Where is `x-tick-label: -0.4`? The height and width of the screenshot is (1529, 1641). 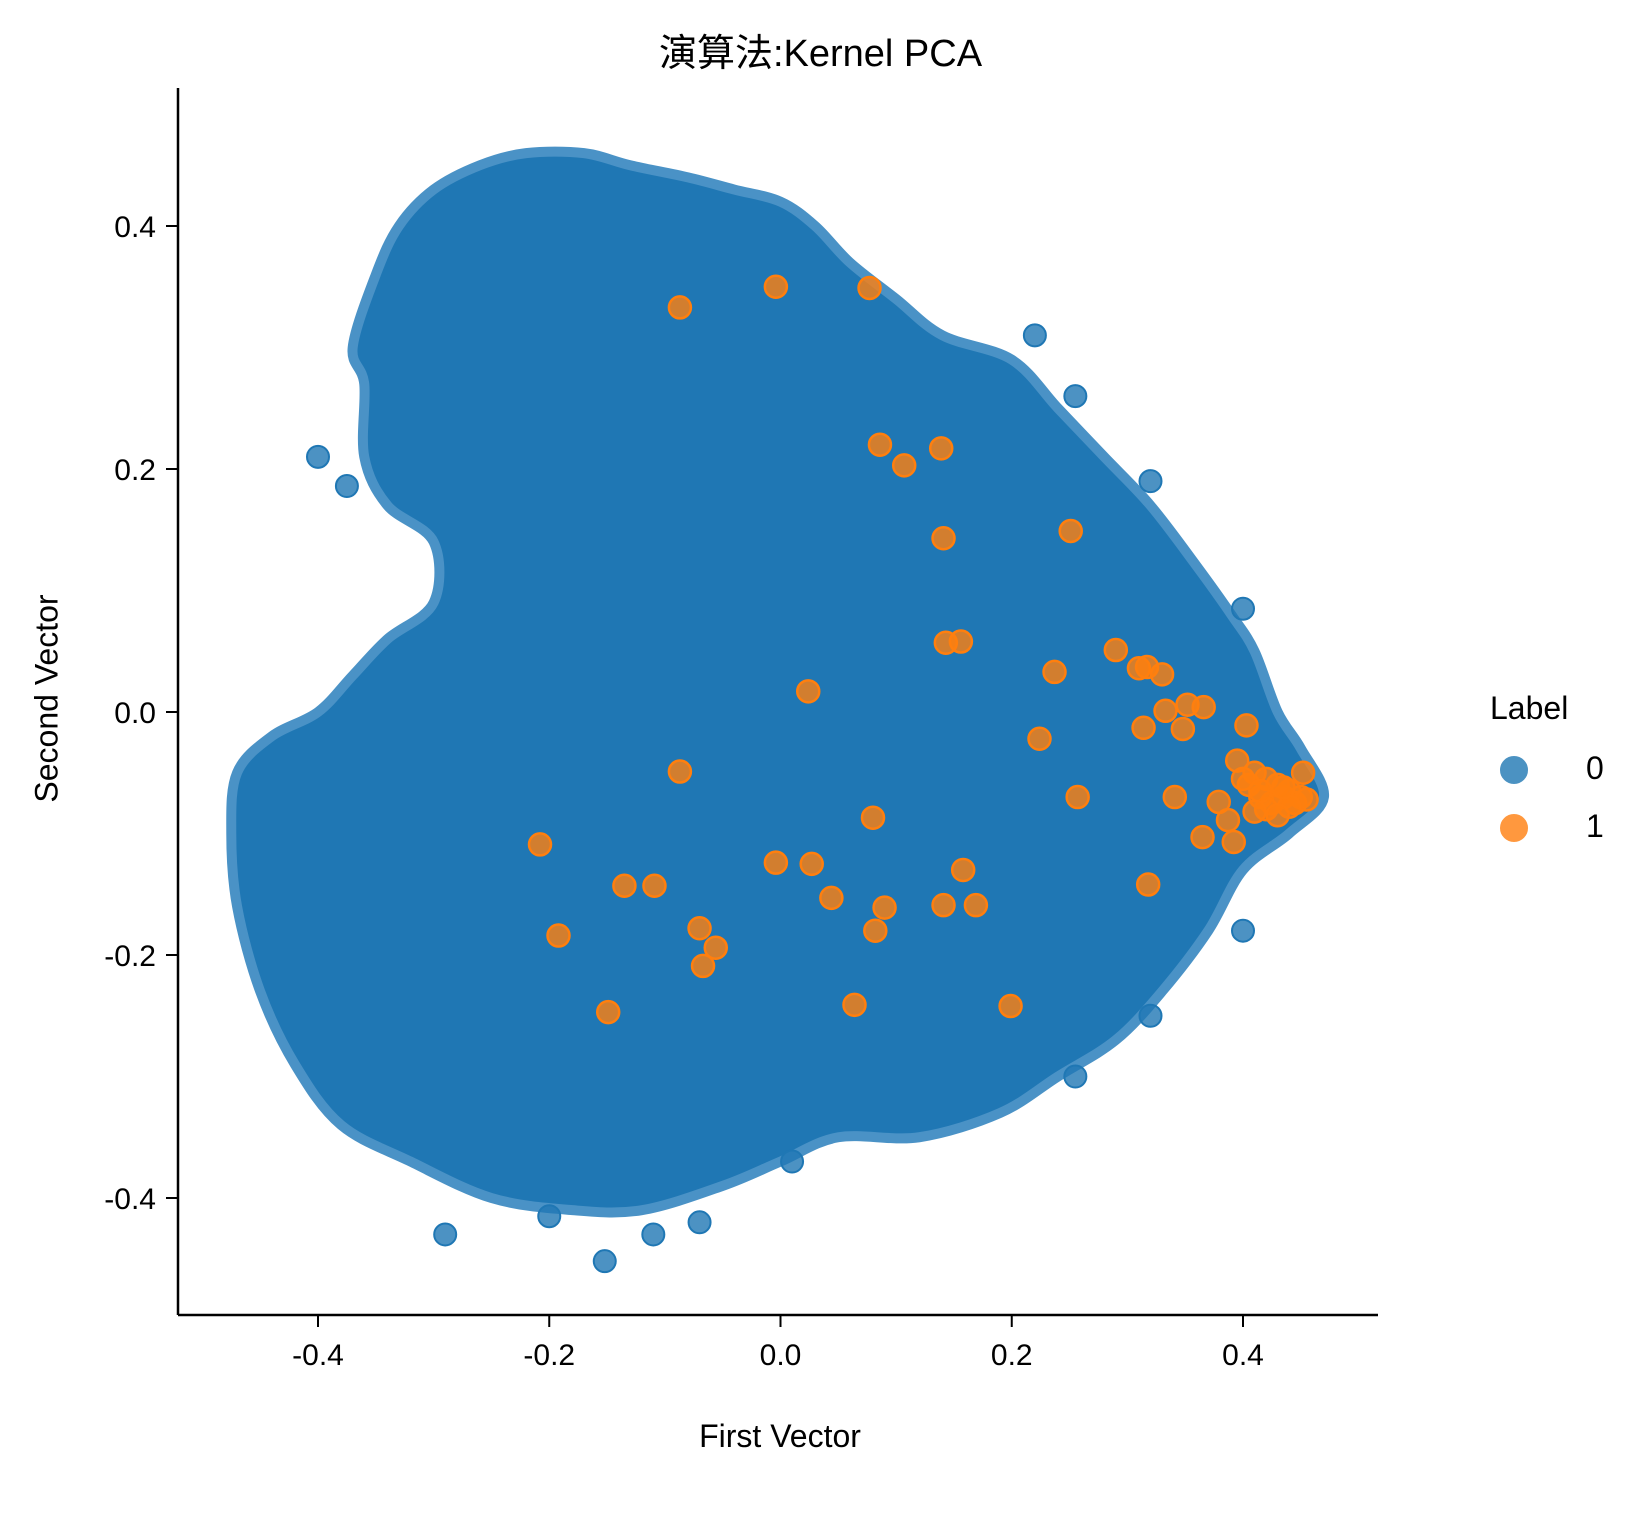 x-tick-label: -0.4 is located at coordinates (318, 1355).